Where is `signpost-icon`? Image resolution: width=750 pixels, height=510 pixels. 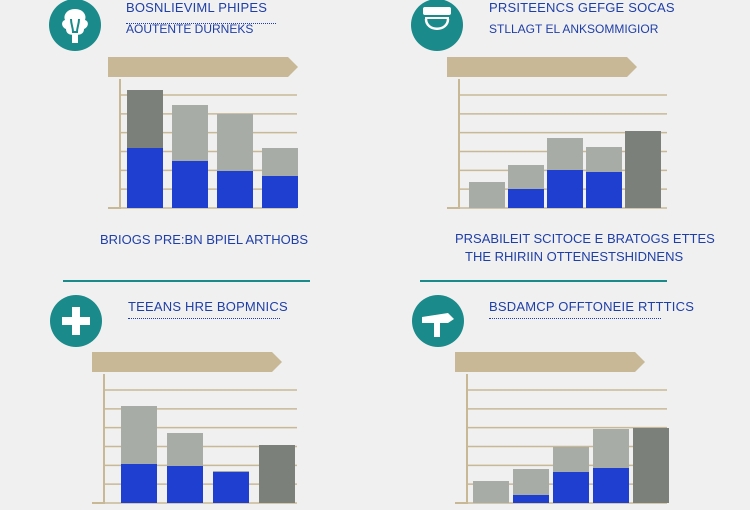 signpost-icon is located at coordinates (438, 321).